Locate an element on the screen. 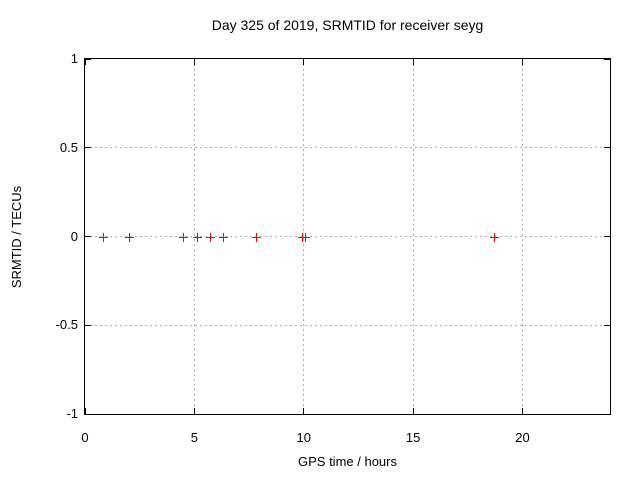 The height and width of the screenshot is (480, 640). y-tick-label: -1 is located at coordinates (72, 413).